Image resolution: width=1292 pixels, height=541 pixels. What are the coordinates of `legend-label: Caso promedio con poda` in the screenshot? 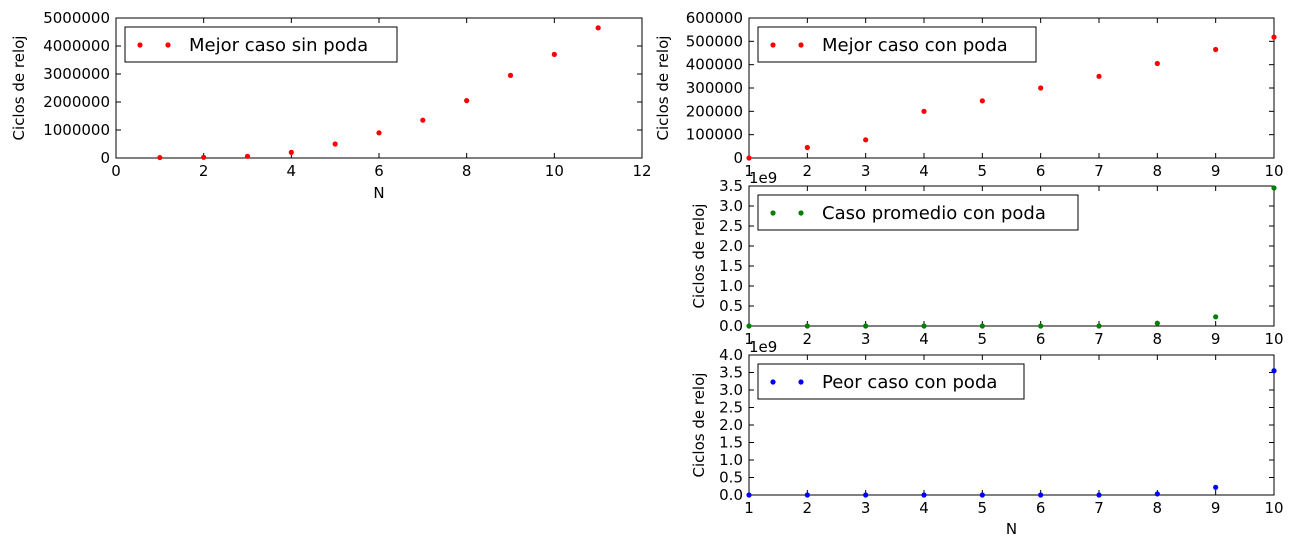 It's located at (934, 213).